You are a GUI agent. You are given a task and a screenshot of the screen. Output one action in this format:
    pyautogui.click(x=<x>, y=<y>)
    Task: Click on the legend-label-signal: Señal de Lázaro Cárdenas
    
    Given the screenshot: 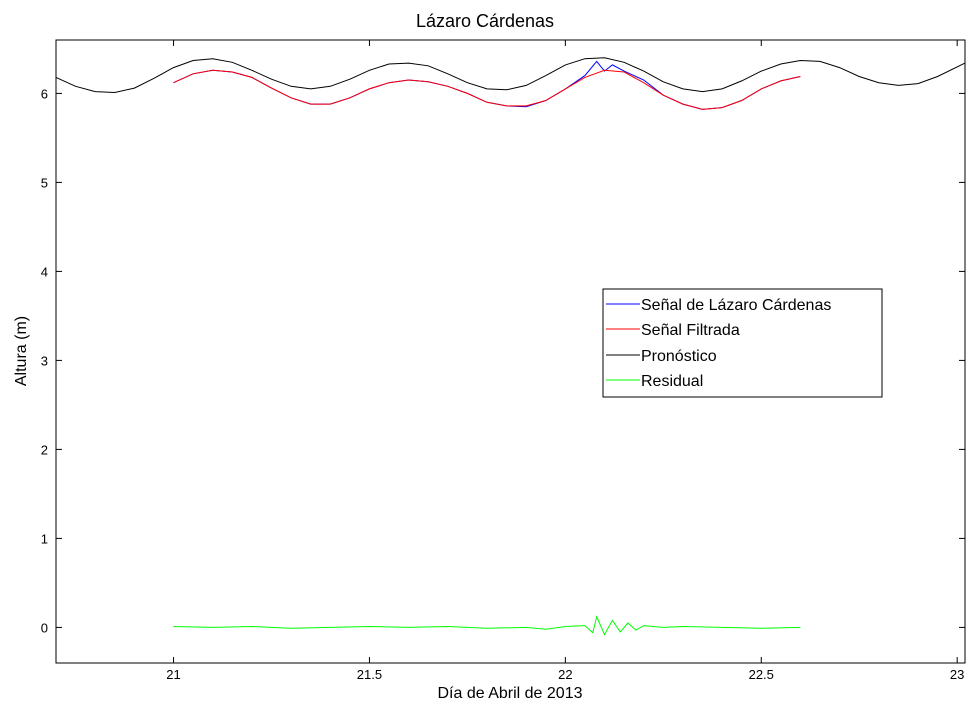 What is the action you would take?
    pyautogui.click(x=736, y=305)
    